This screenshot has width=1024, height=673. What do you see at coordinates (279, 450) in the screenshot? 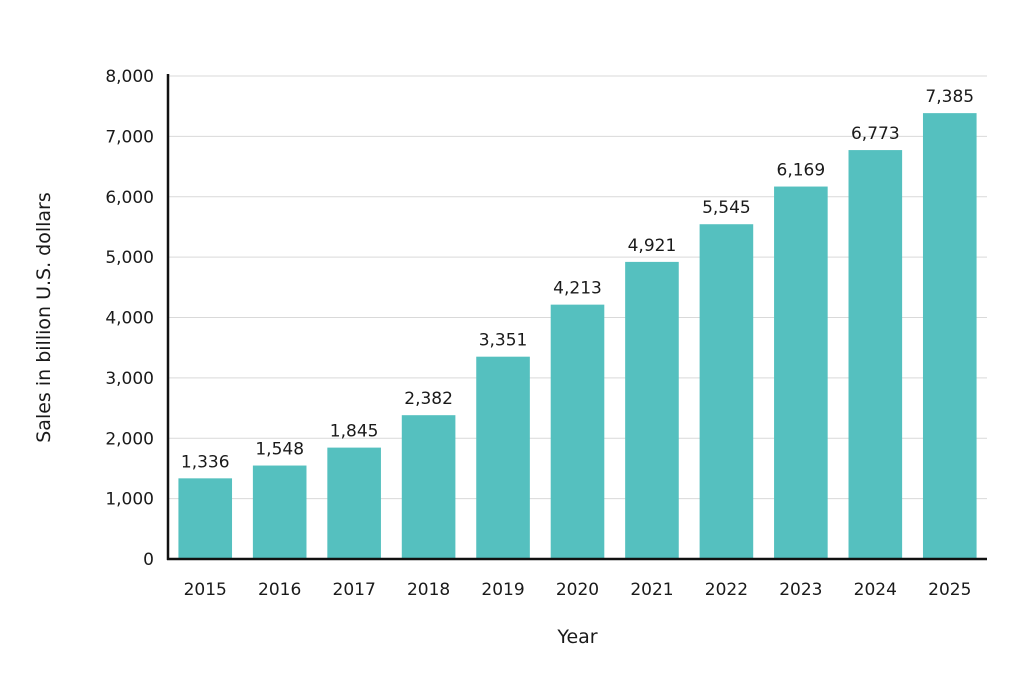
I see `data-label: 1,548` at bounding box center [279, 450].